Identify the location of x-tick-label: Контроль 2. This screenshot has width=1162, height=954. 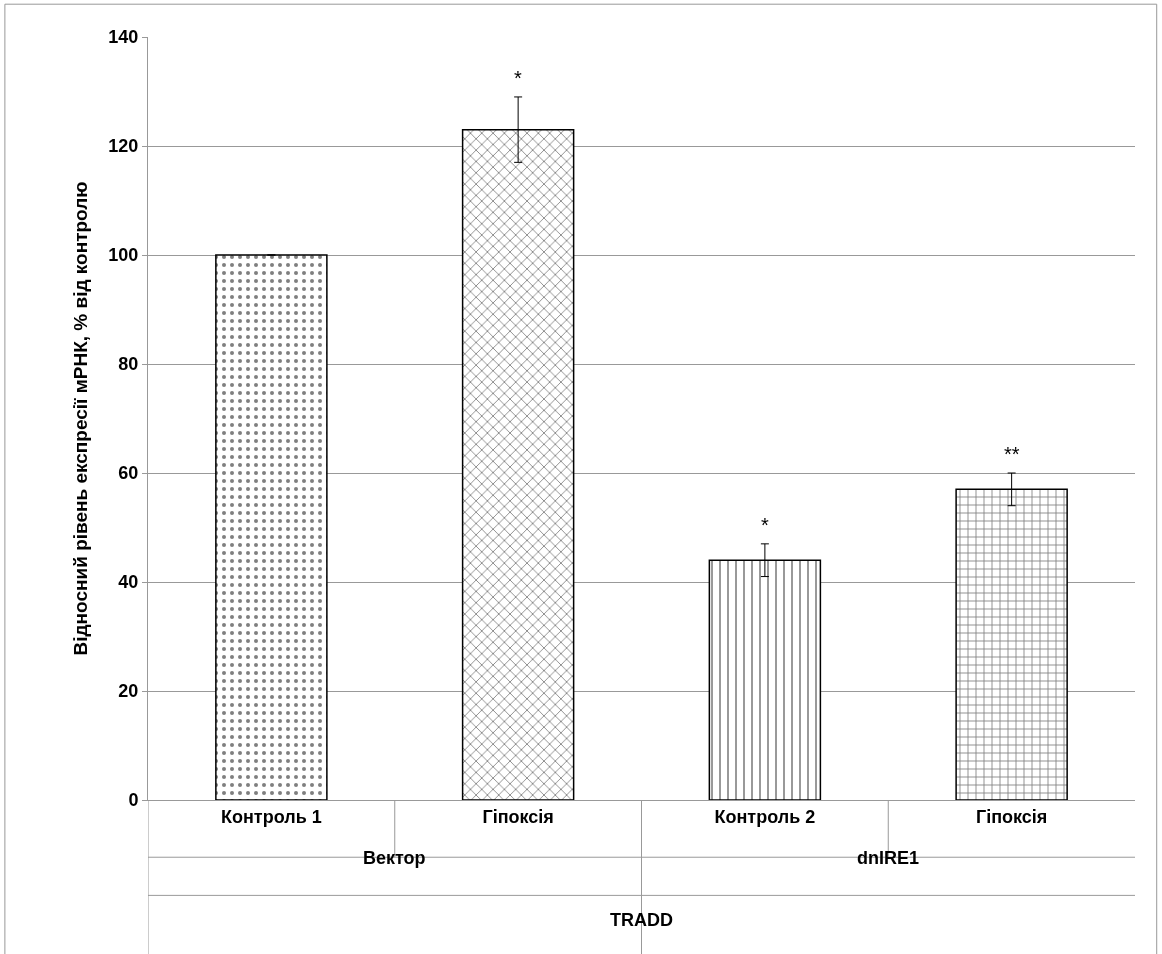
(765, 816).